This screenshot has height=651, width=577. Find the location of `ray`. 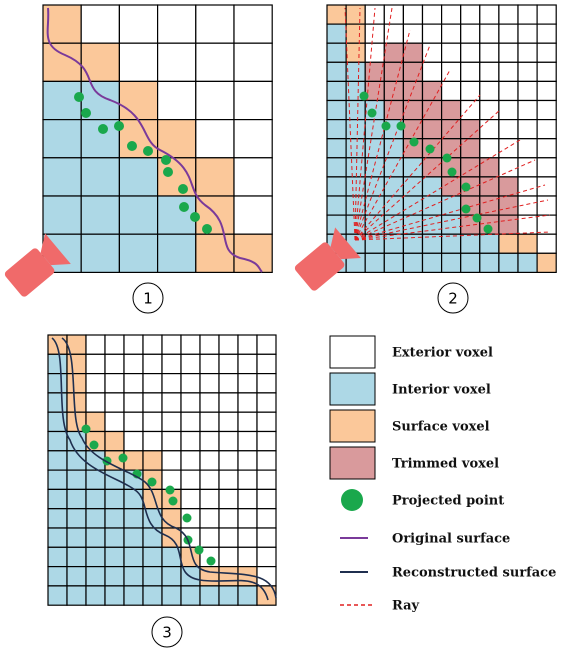

ray is located at coordinates (452, 236).